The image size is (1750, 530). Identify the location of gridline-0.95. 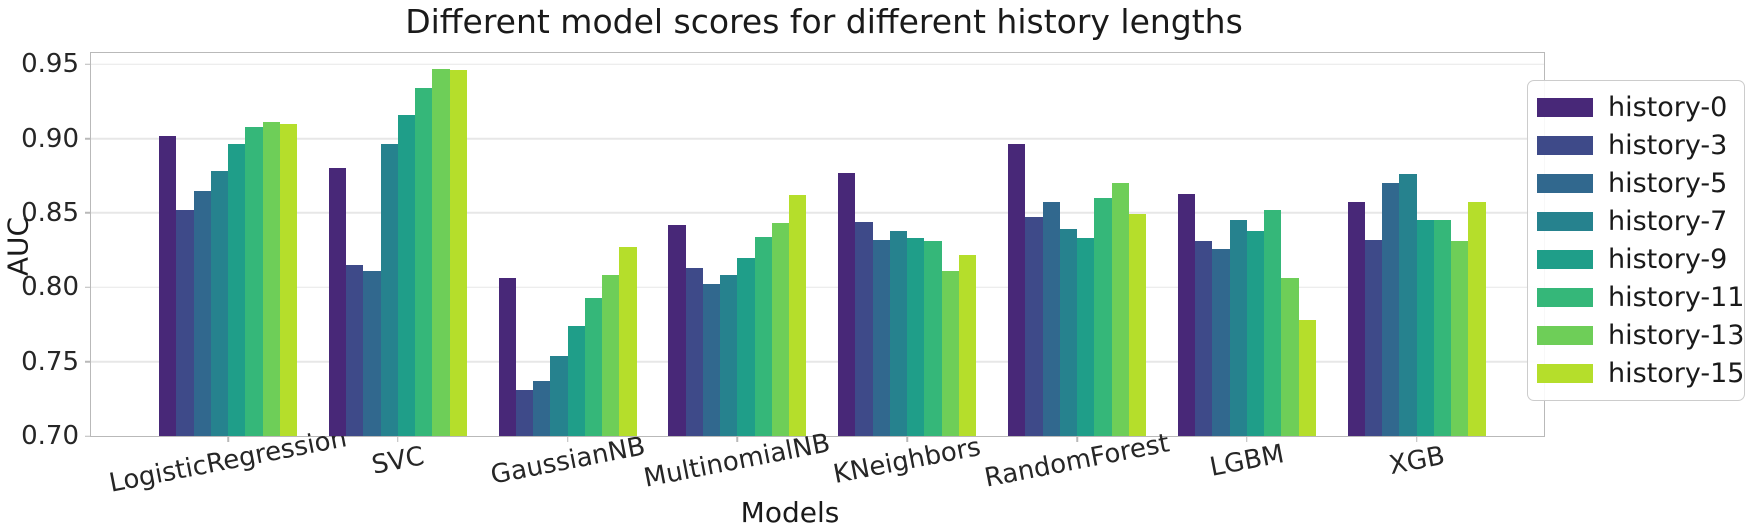
(817, 64).